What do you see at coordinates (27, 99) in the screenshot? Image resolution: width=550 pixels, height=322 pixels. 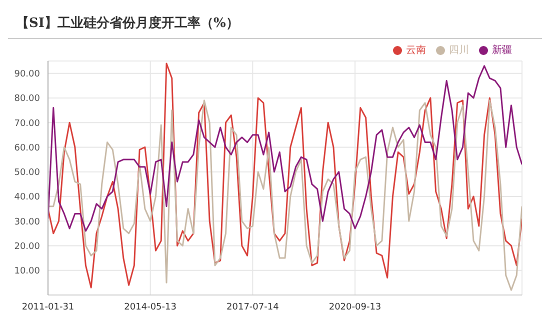 I see `y-tick-label: 80.00` at bounding box center [27, 99].